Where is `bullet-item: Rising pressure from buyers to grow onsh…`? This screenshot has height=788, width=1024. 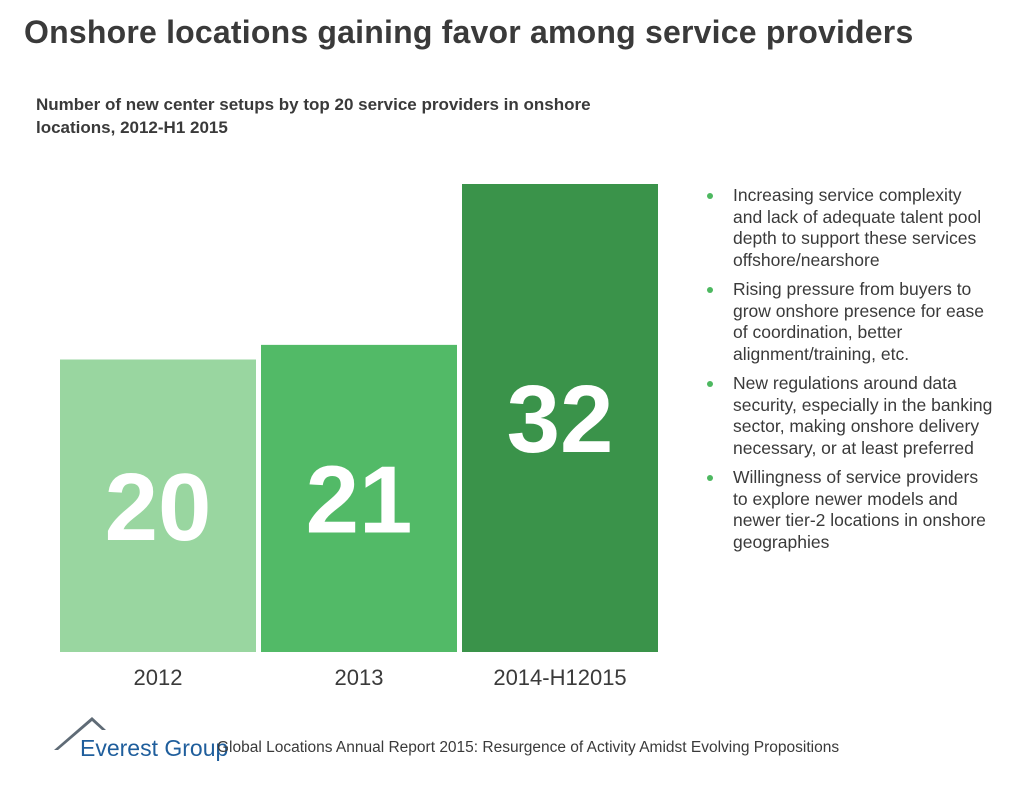 bullet-item: Rising pressure from buyers to grow onsh… is located at coordinates (849, 322).